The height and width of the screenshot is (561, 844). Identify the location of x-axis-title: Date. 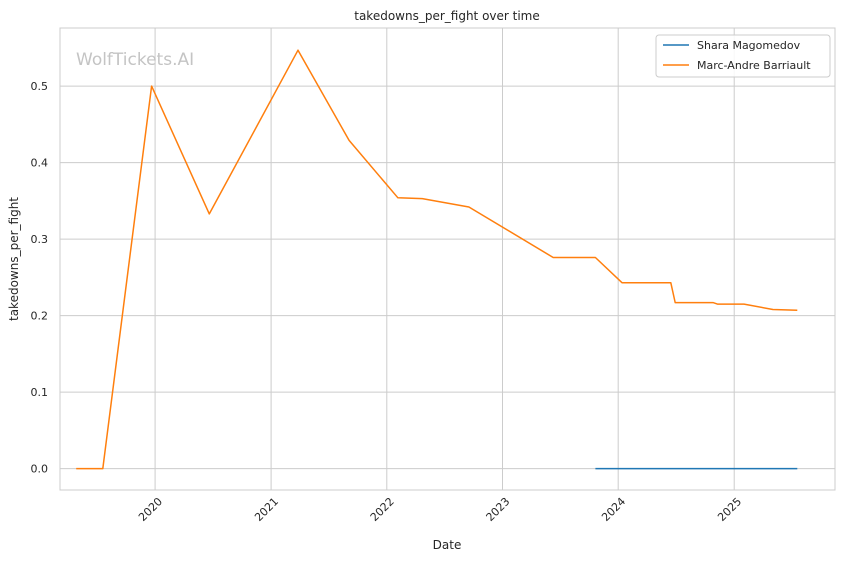
(447, 545).